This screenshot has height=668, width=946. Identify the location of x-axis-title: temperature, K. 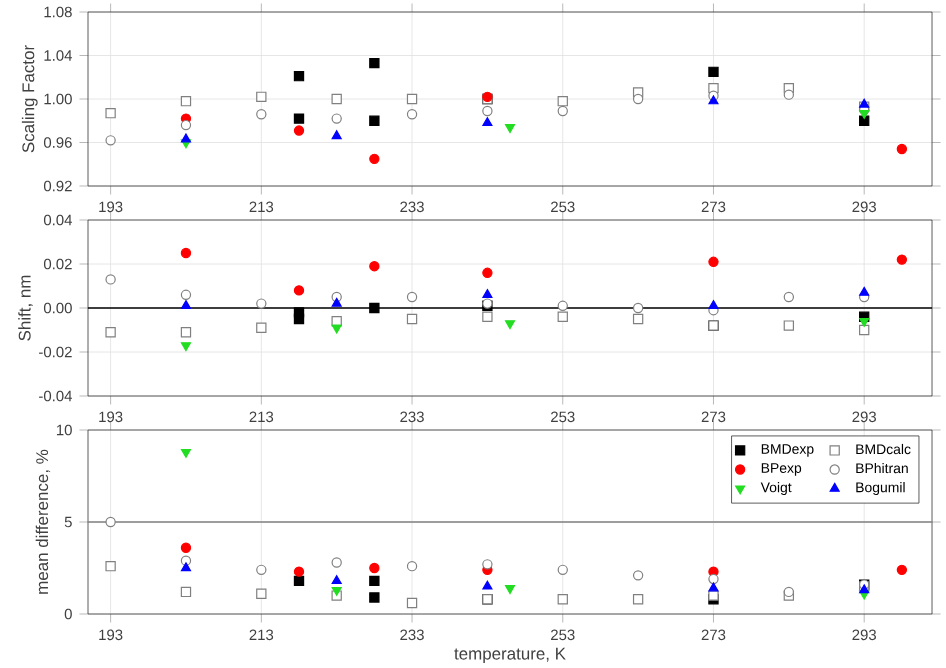
(510, 655).